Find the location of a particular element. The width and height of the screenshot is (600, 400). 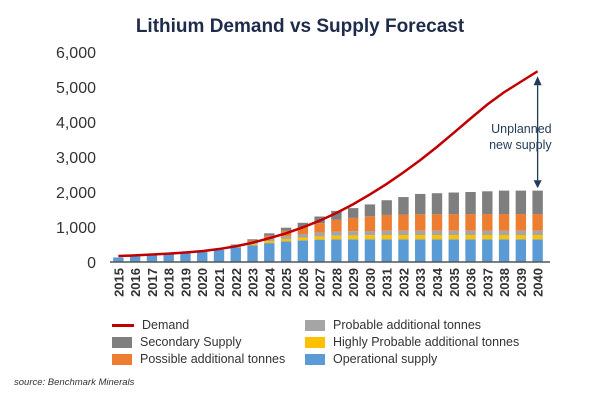

legend-label: Secondary Supply is located at coordinates (191, 342).